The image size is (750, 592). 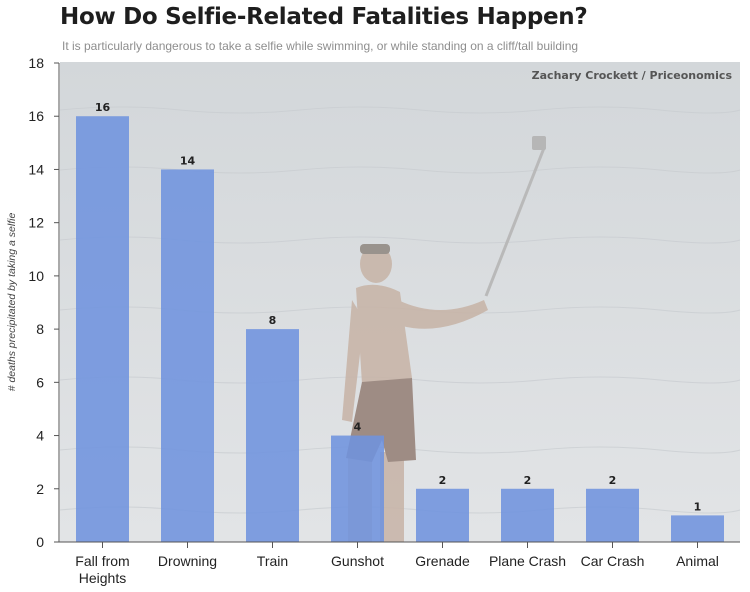 What do you see at coordinates (632, 75) in the screenshot?
I see `source-credit: Zachary Crockett / Priceonomics` at bounding box center [632, 75].